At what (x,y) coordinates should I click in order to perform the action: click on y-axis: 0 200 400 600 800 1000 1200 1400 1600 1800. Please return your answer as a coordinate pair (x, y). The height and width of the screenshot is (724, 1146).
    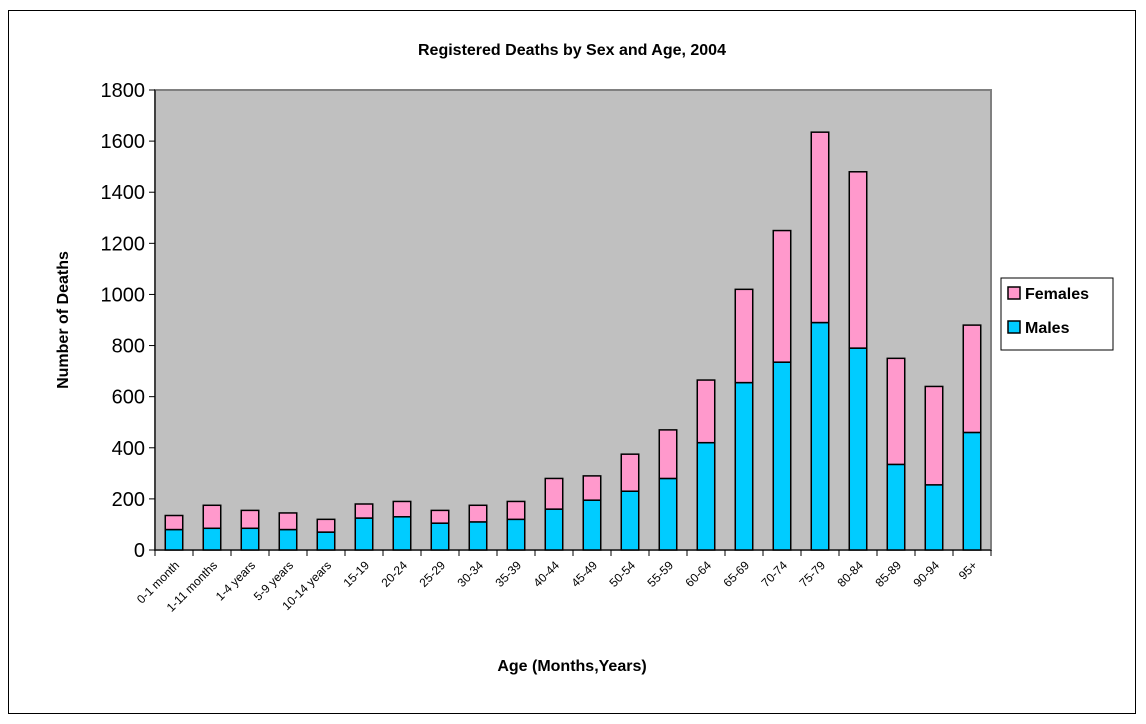
    Looking at the image, I should click on (128, 321).